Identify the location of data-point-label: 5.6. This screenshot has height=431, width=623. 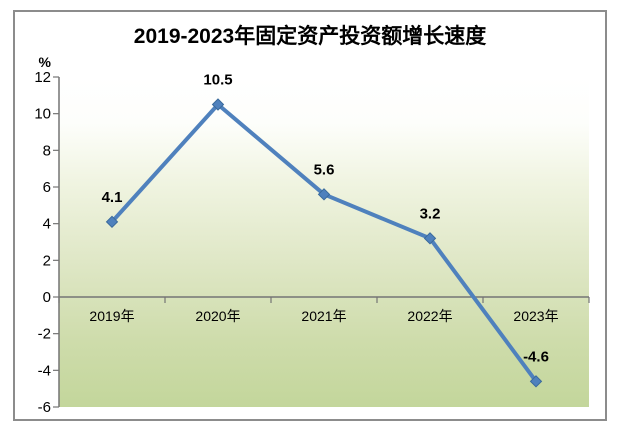
(324, 169).